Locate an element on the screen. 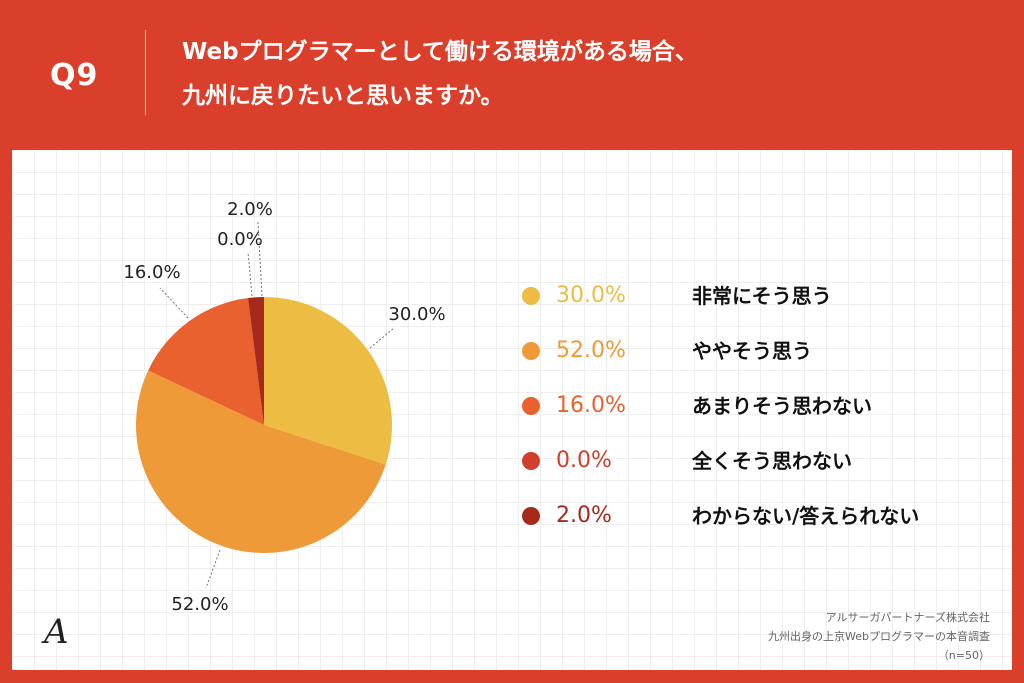  question-label: Q9 is located at coordinates (74, 75).